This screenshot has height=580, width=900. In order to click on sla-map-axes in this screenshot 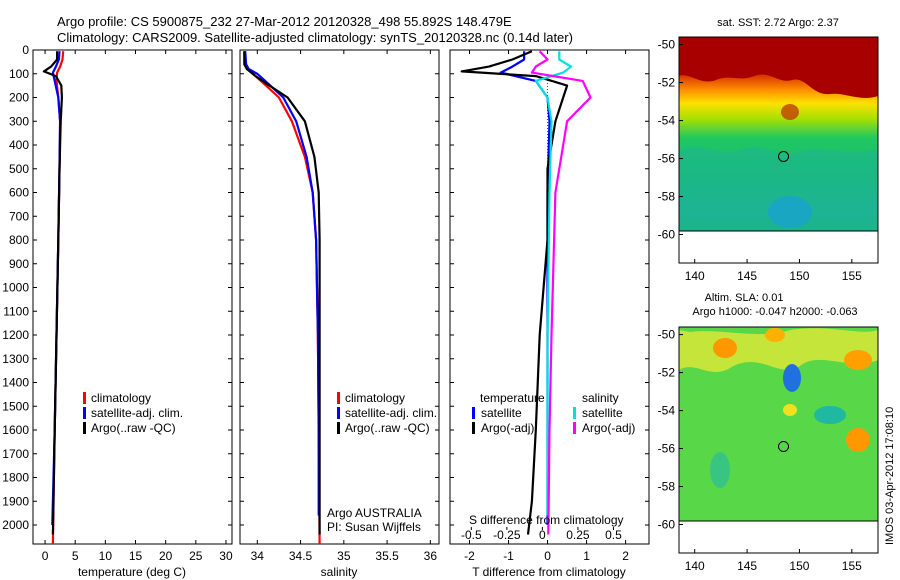, I will do `click(778, 440)`.